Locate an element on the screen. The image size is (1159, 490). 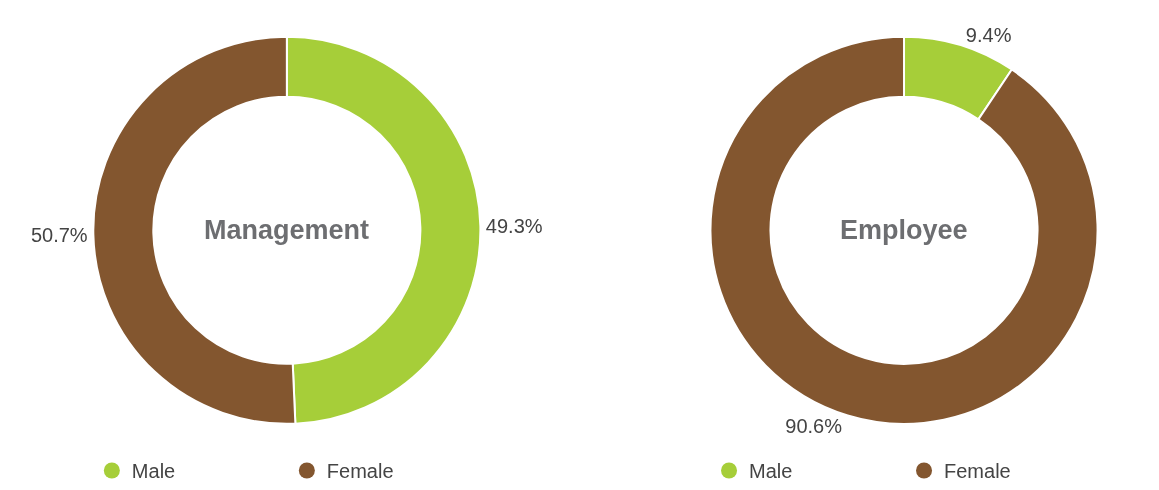
data-label: 49.3% is located at coordinates (514, 226).